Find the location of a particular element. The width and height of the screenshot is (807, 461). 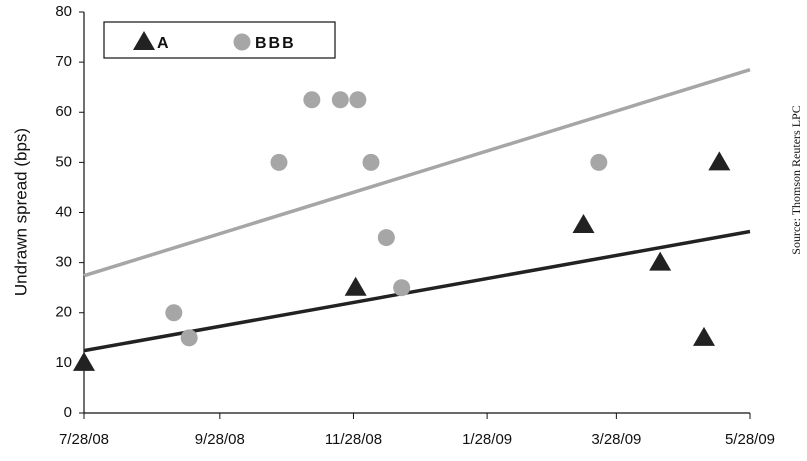

x-tick-label: 3/28/09 is located at coordinates (616, 439).